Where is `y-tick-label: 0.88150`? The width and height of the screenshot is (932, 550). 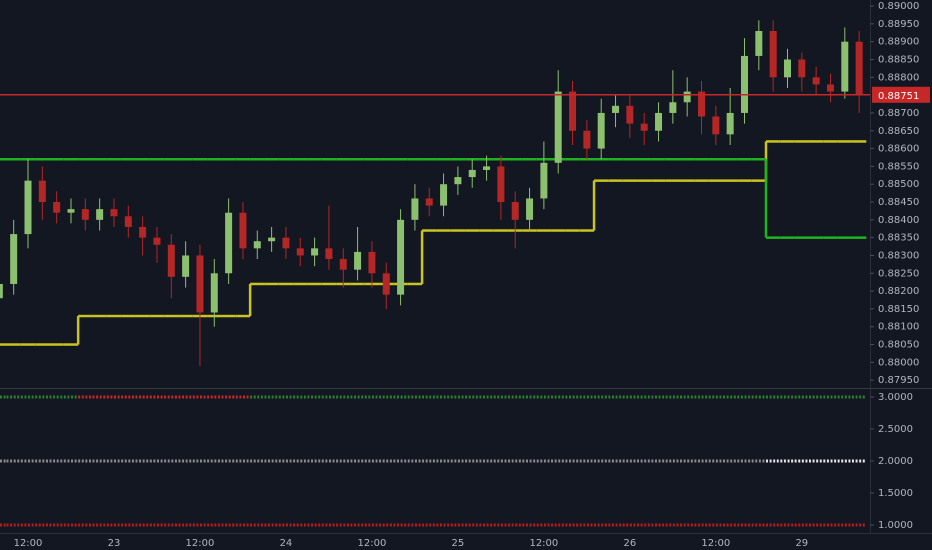 y-tick-label: 0.88150 is located at coordinates (898, 309).